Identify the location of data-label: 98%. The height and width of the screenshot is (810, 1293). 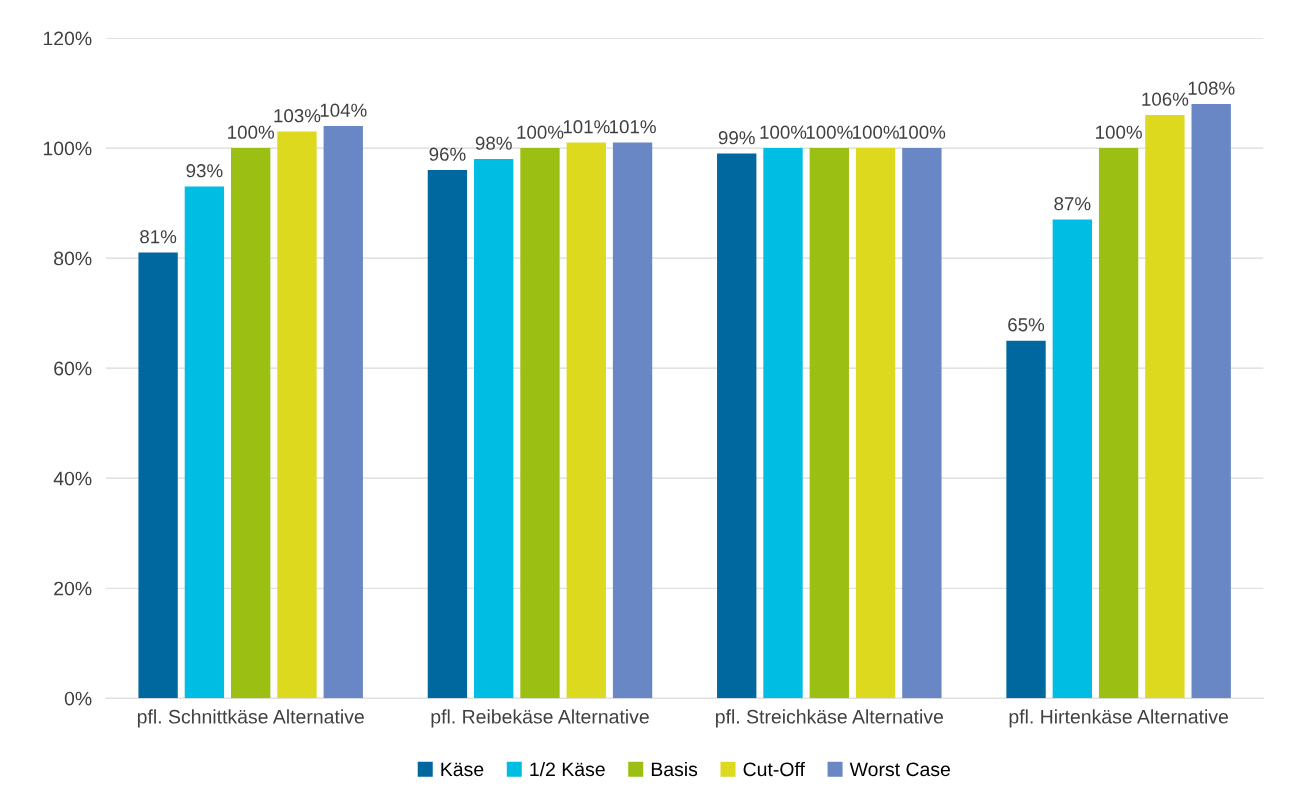
(493, 143).